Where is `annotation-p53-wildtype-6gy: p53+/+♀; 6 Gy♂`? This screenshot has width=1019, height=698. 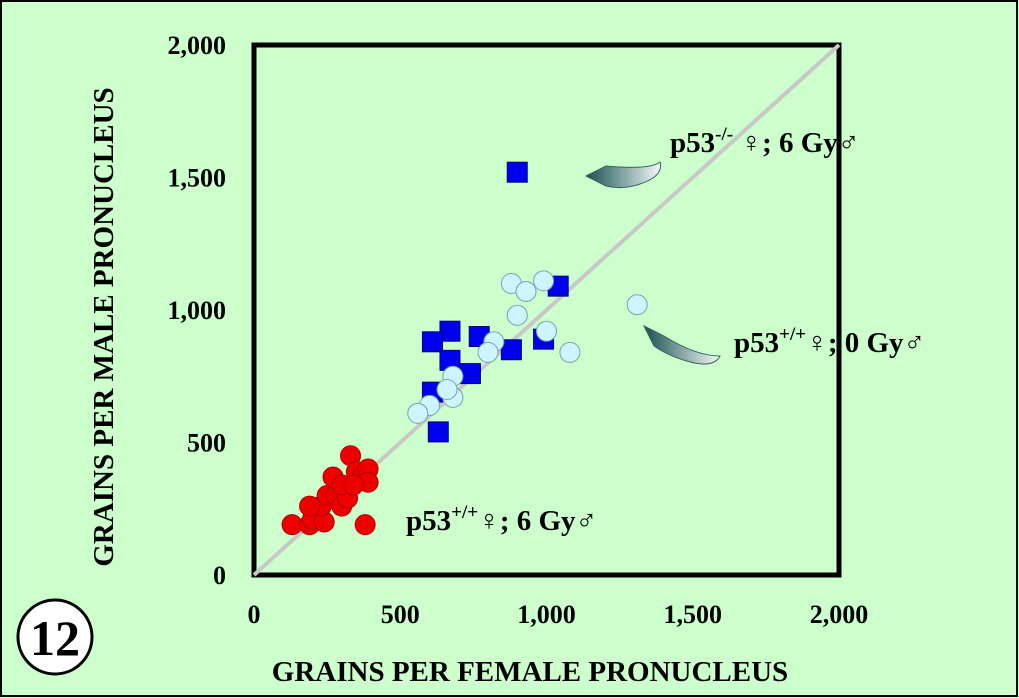
annotation-p53-wildtype-6gy: p53+/+♀; 6 Gy♂ is located at coordinates (501, 519).